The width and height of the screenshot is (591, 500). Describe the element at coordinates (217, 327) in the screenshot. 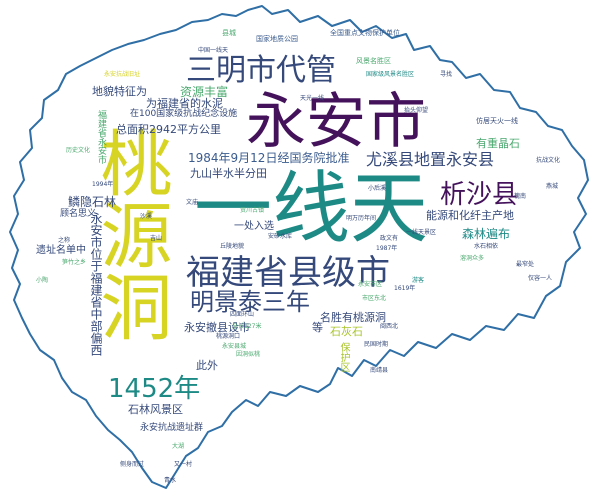

I see `word-setup: 永安撤县设市` at that location.